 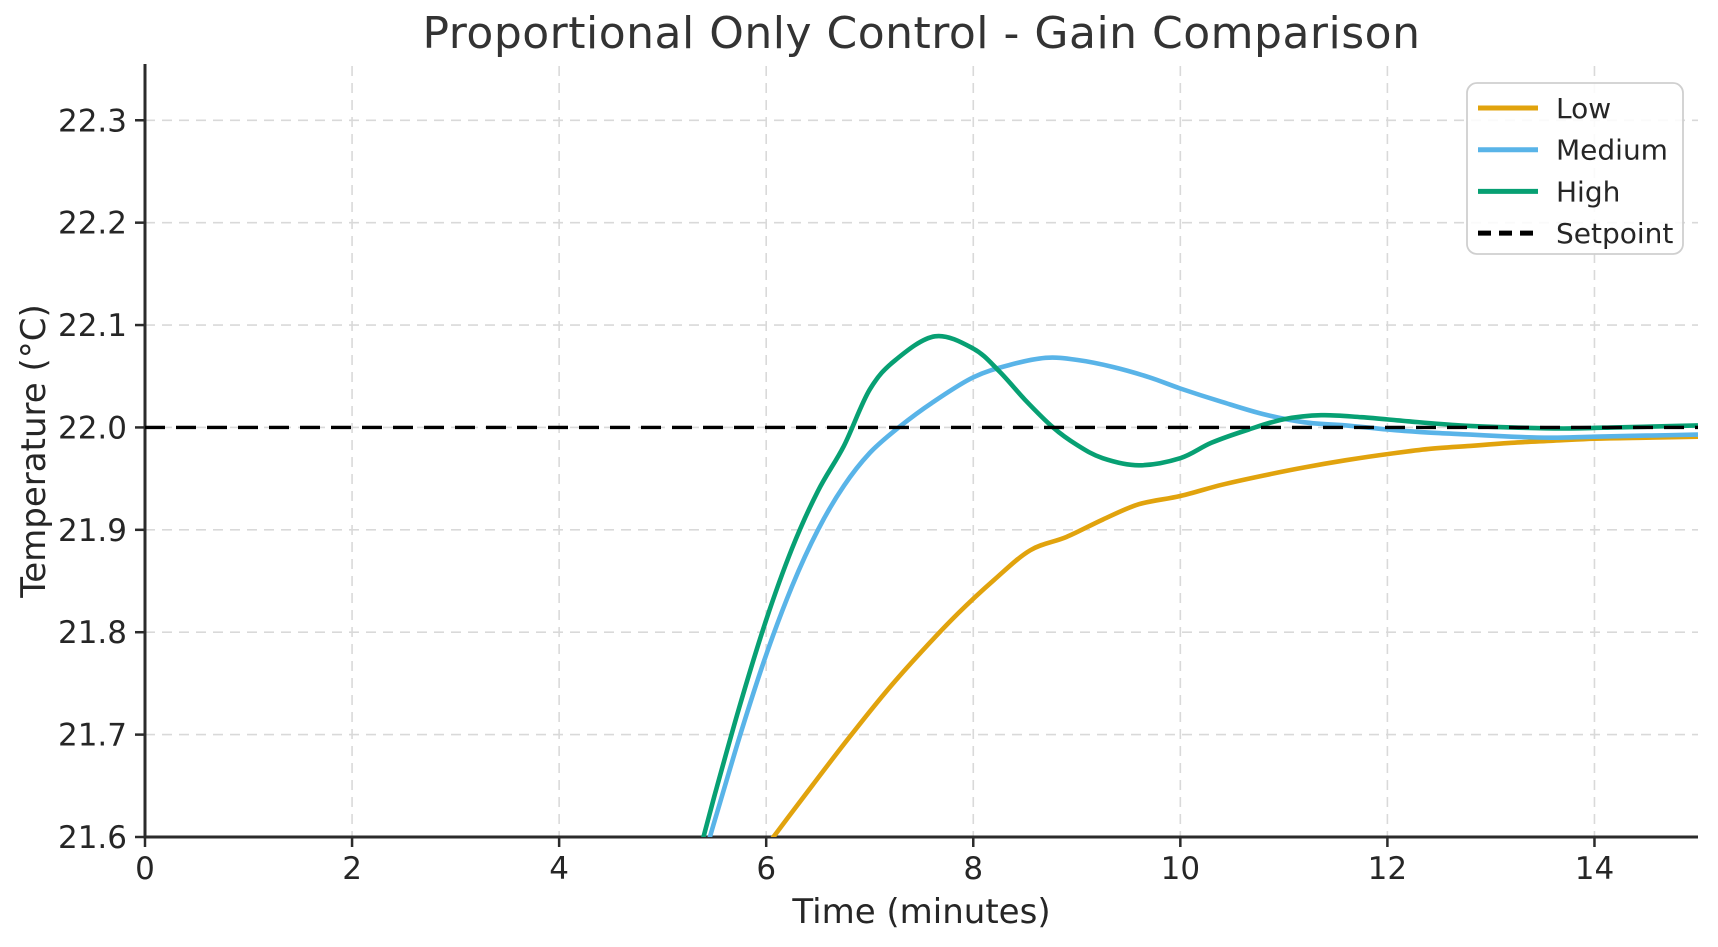 What do you see at coordinates (92, 121) in the screenshot?
I see `y-tick-label: 22.3` at bounding box center [92, 121].